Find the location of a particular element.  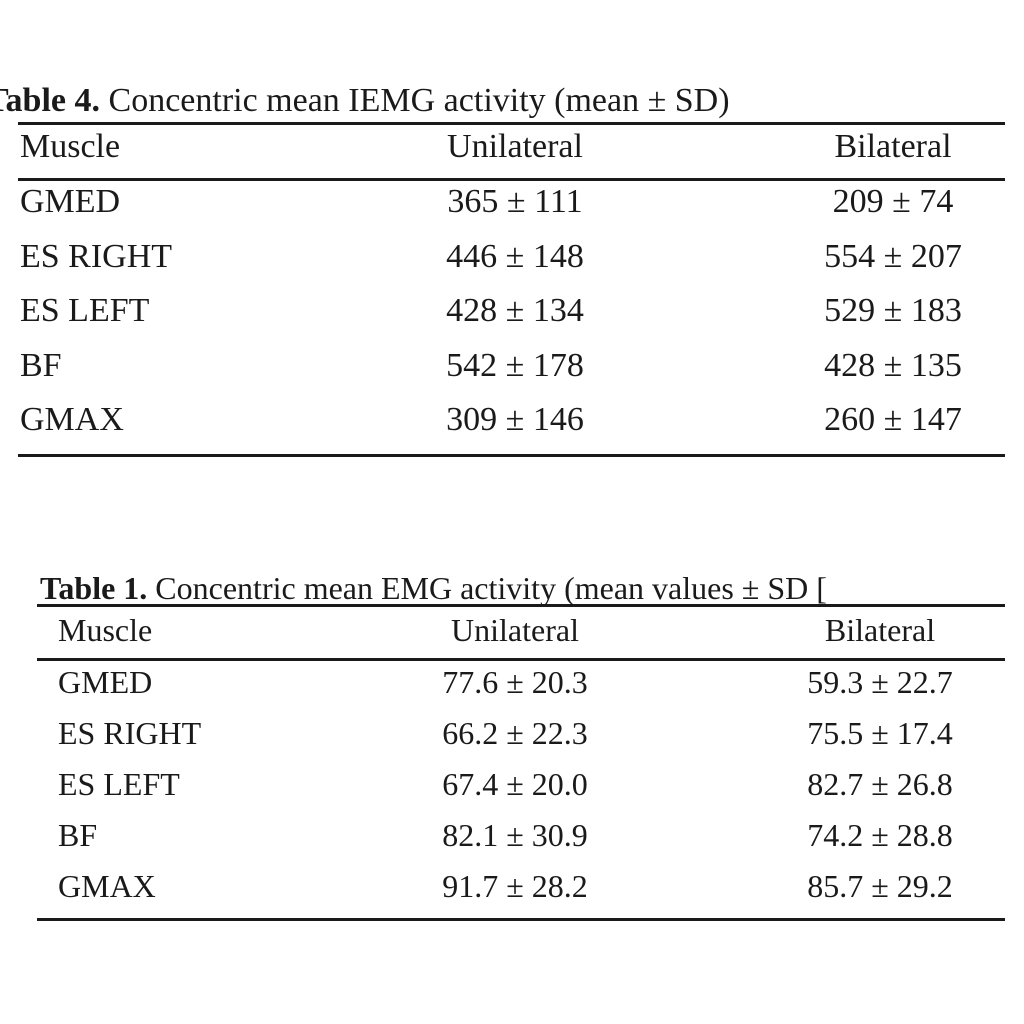

caption-label: Table 4. is located at coordinates (50, 100).